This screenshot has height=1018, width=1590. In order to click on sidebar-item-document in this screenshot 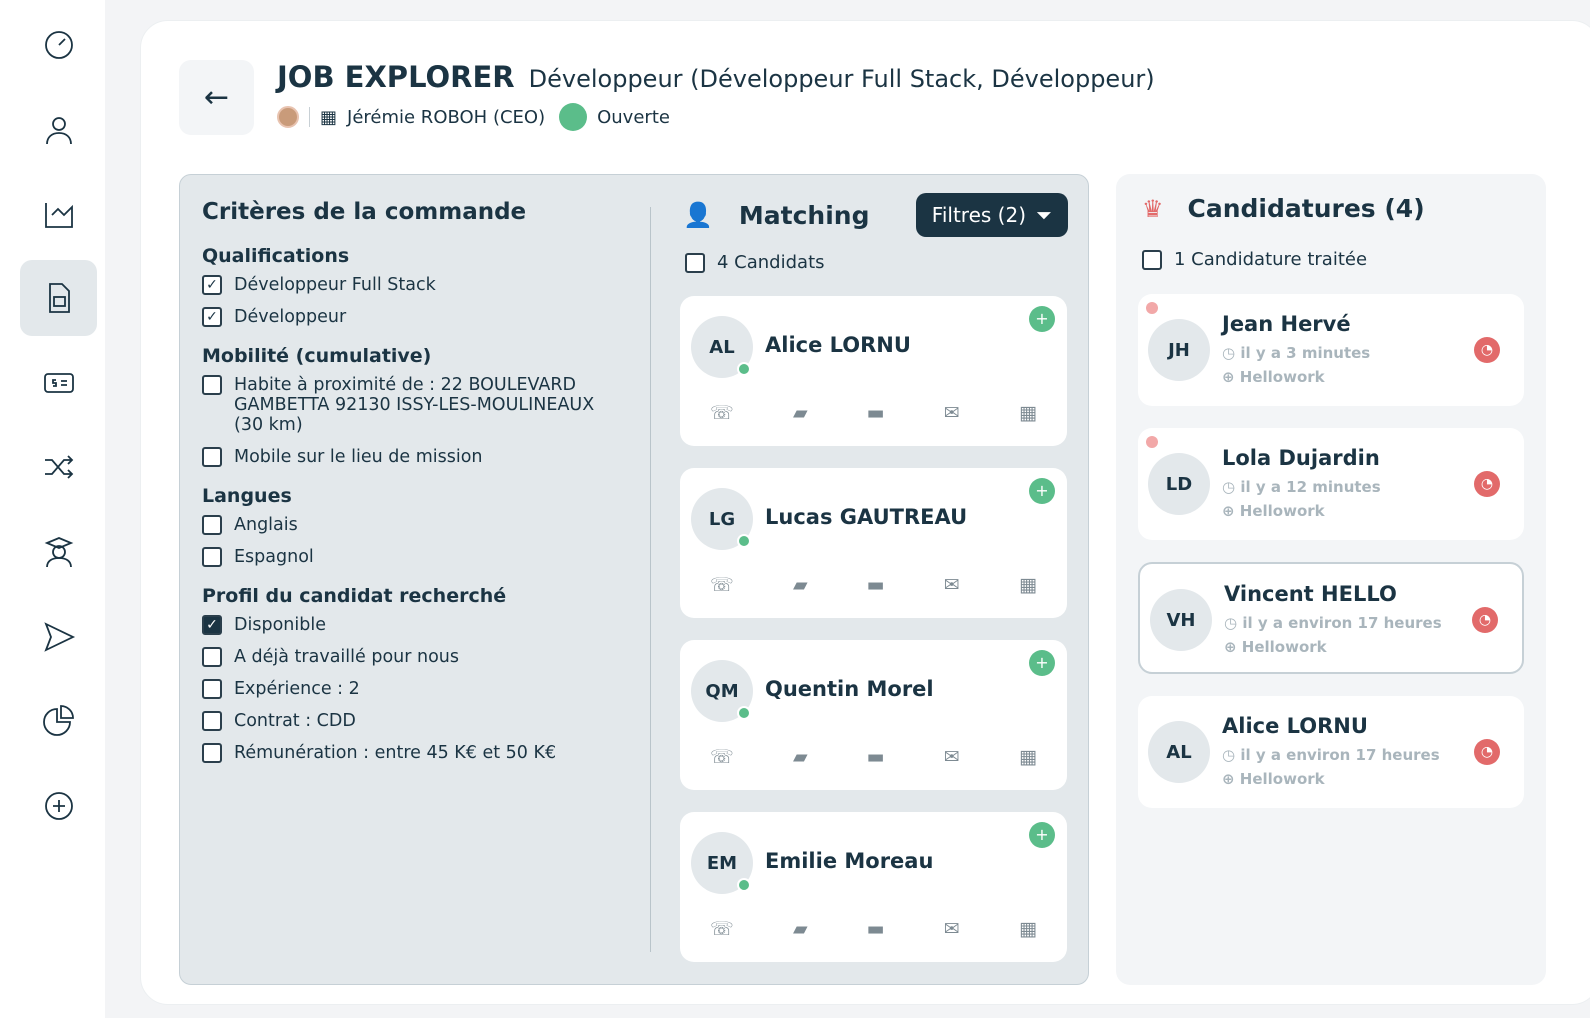, I will do `click(58, 298)`.